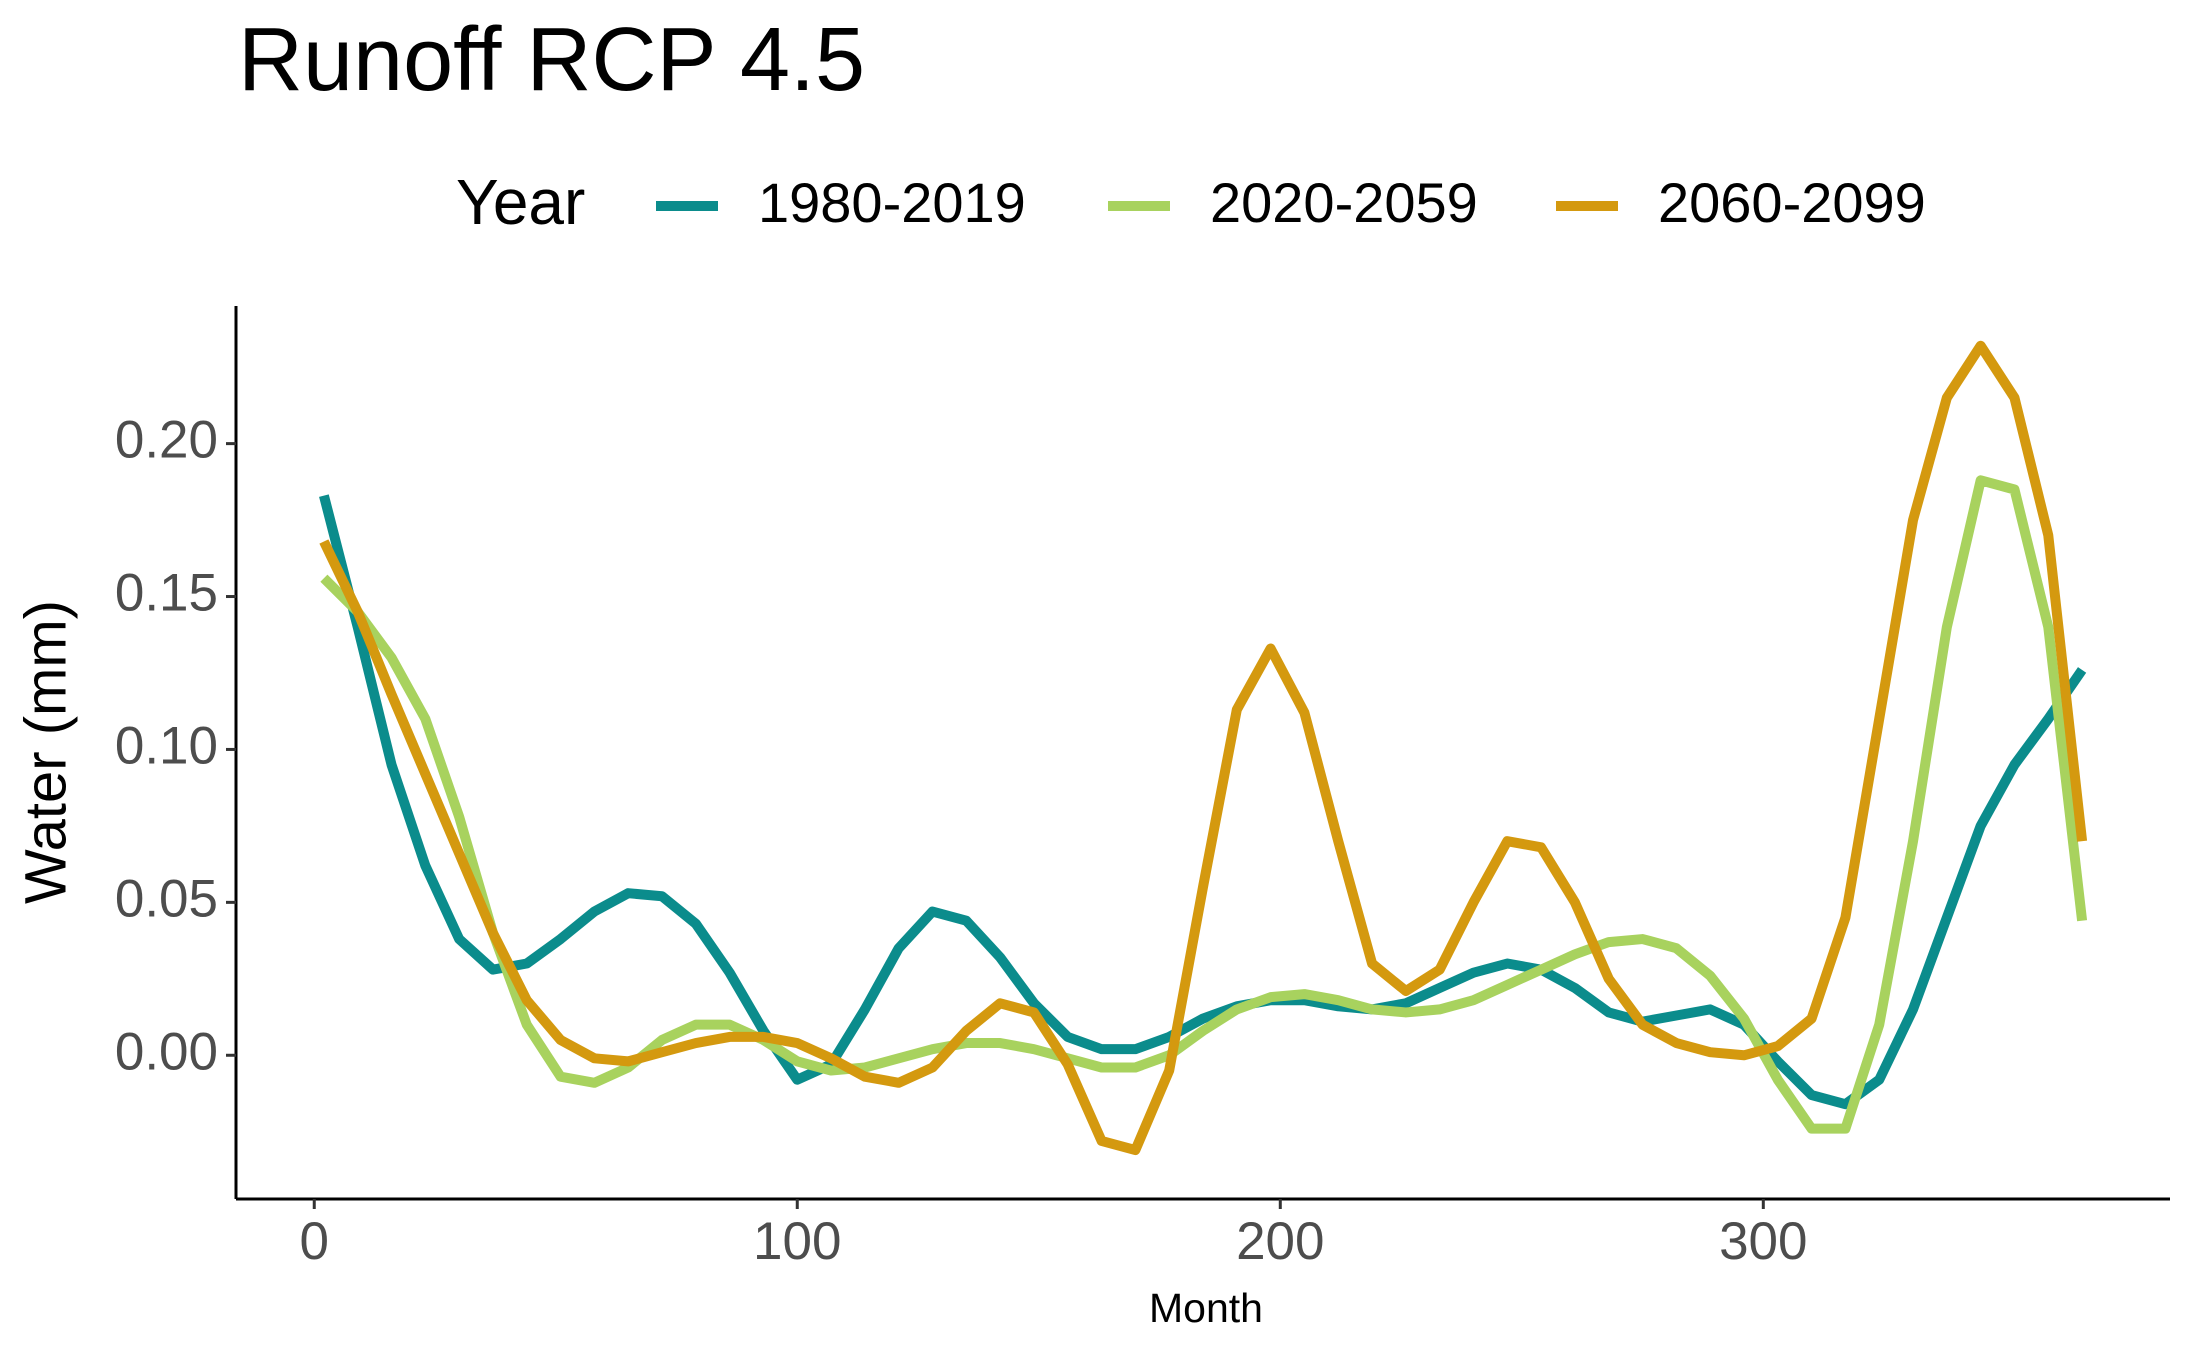  Describe the element at coordinates (551, 60) in the screenshot. I see `chart-title: Runoff RCP 4.5` at that location.